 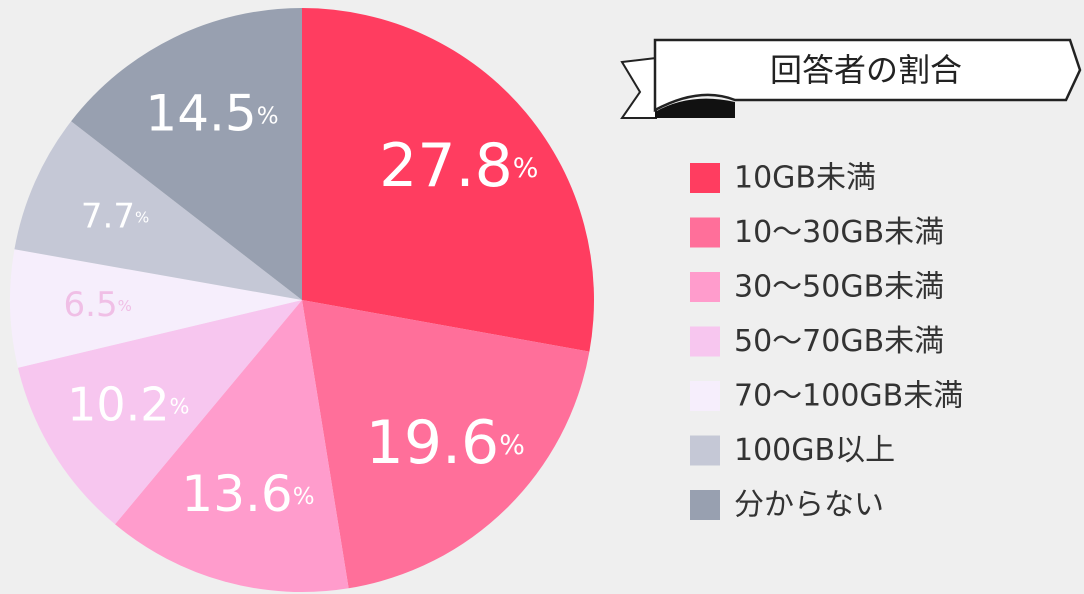 I want to click on legend-label: 10〜30GB未満, so click(x=839, y=232).